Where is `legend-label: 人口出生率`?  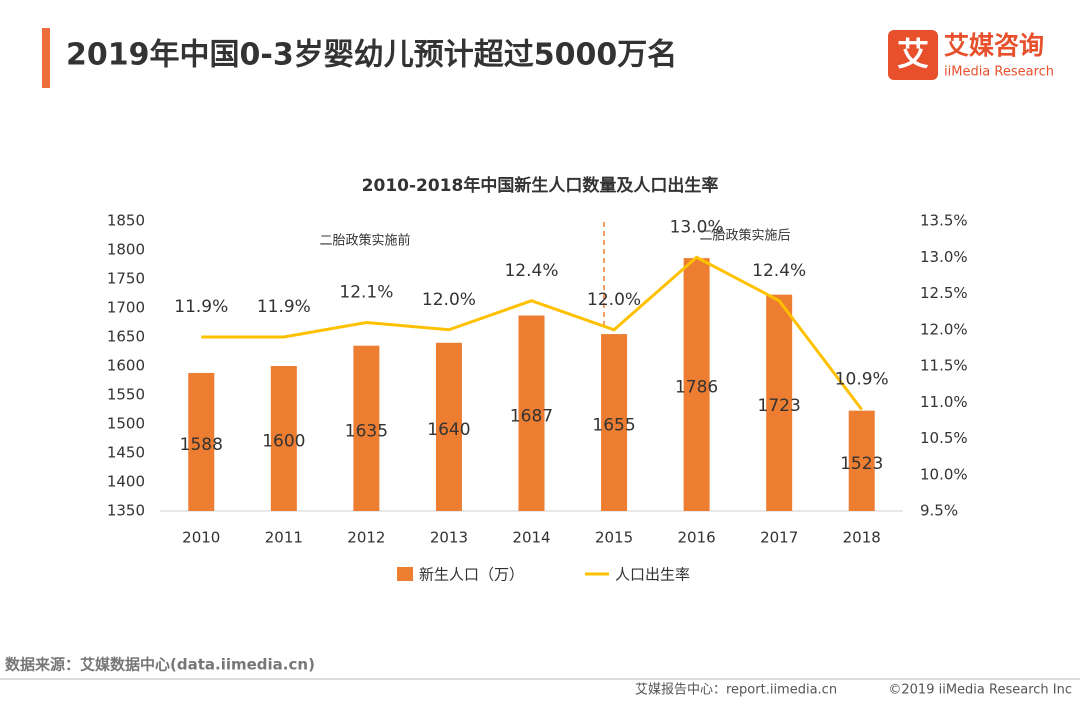
legend-label: 人口出生率 is located at coordinates (652, 575).